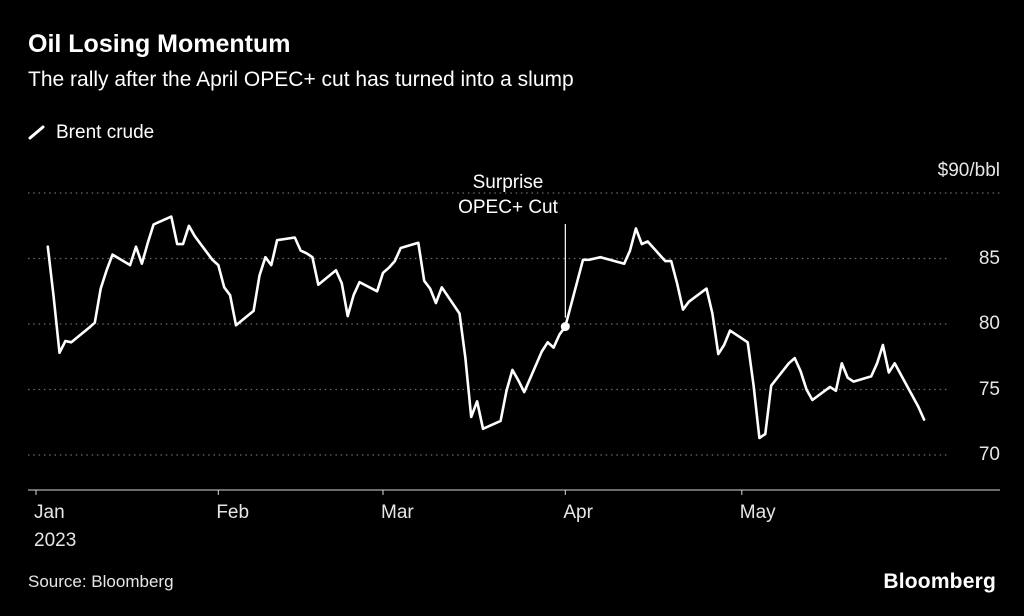 The height and width of the screenshot is (616, 1024). I want to click on y-tick-label-75: 75, so click(989, 389).